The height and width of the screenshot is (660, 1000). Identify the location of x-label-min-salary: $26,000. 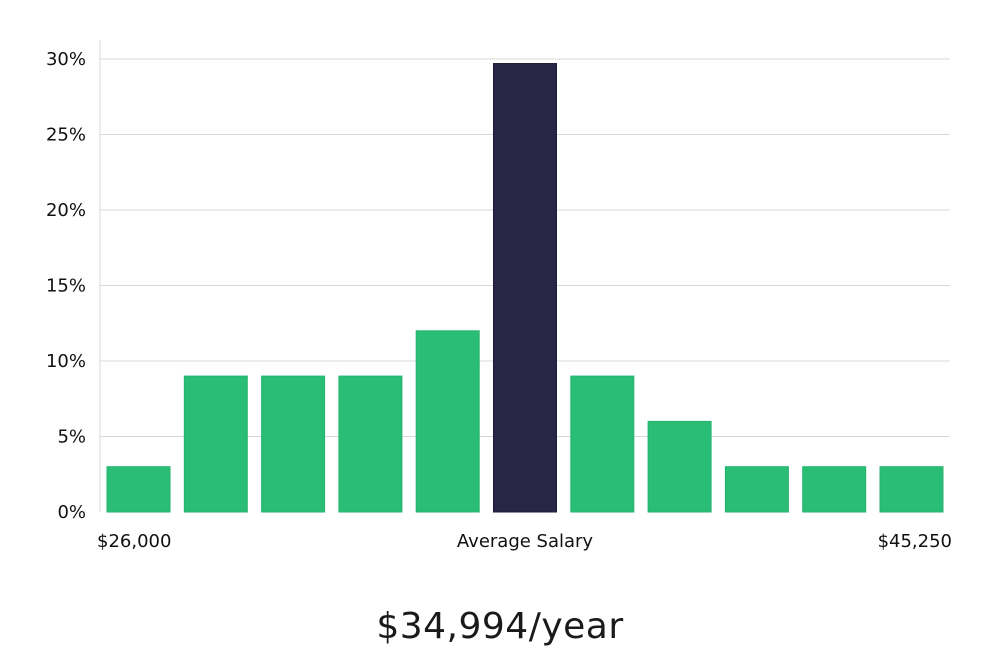
(134, 541).